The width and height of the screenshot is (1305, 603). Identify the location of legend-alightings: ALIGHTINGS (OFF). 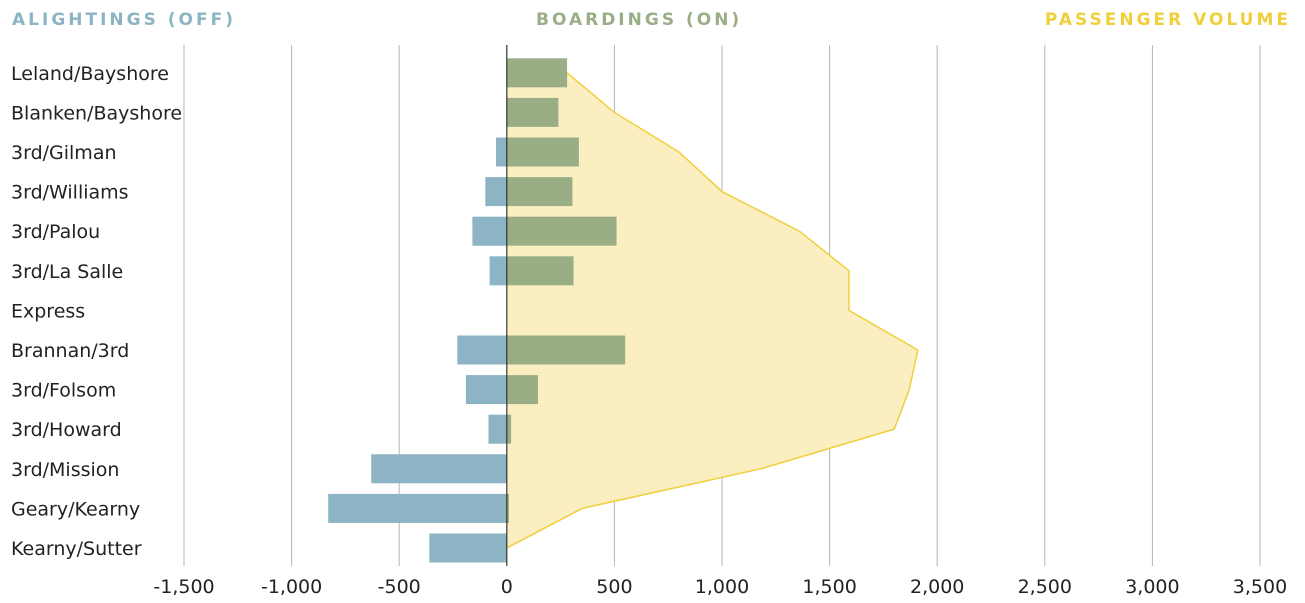
(124, 20).